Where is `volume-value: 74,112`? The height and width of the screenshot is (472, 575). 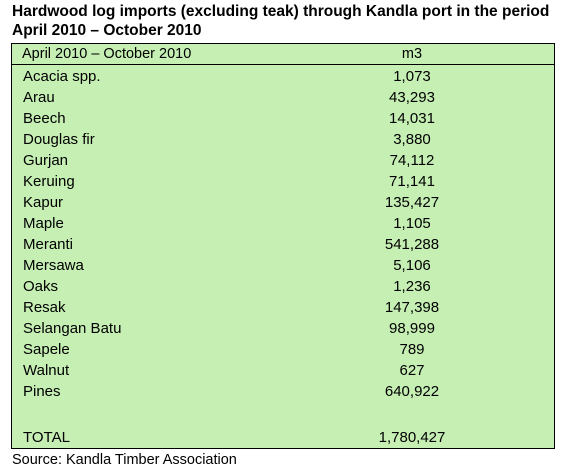 volume-value: 74,112 is located at coordinates (412, 160).